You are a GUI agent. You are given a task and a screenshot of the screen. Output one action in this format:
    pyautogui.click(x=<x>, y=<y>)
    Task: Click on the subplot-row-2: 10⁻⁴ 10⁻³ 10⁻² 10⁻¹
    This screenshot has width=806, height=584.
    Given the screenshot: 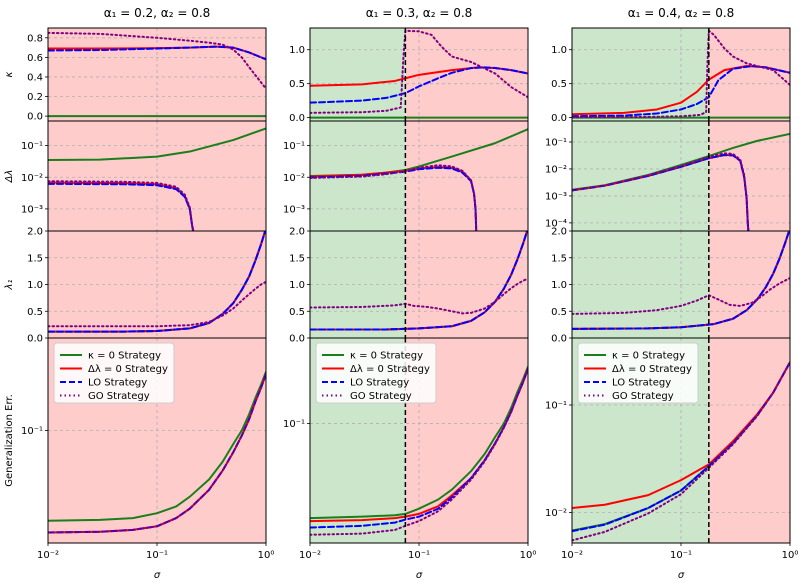 What is the action you would take?
    pyautogui.click(x=668, y=176)
    